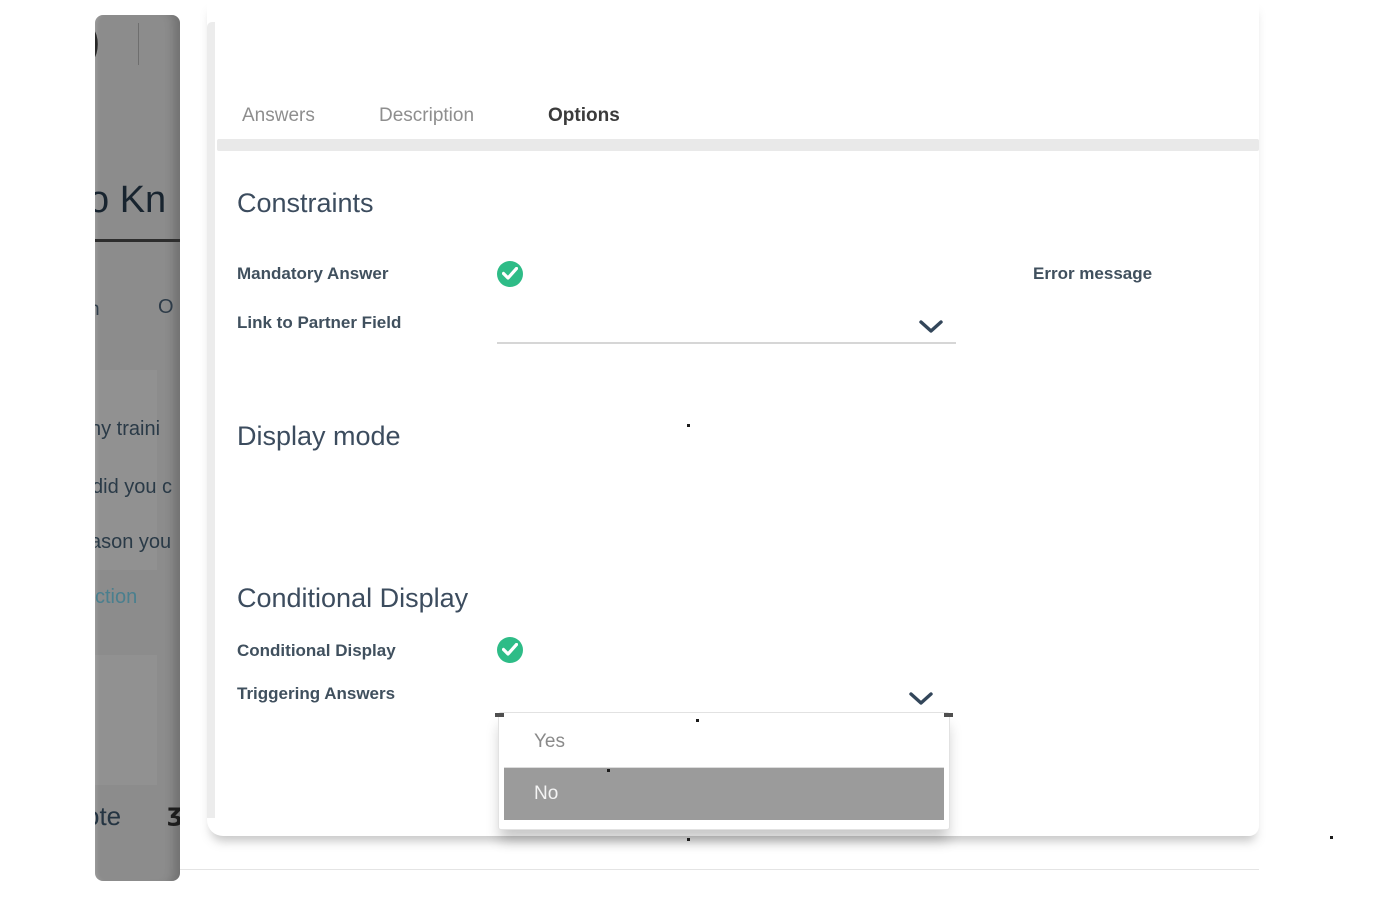  I want to click on triggering-answers-dropdown: Yes No, so click(724, 771).